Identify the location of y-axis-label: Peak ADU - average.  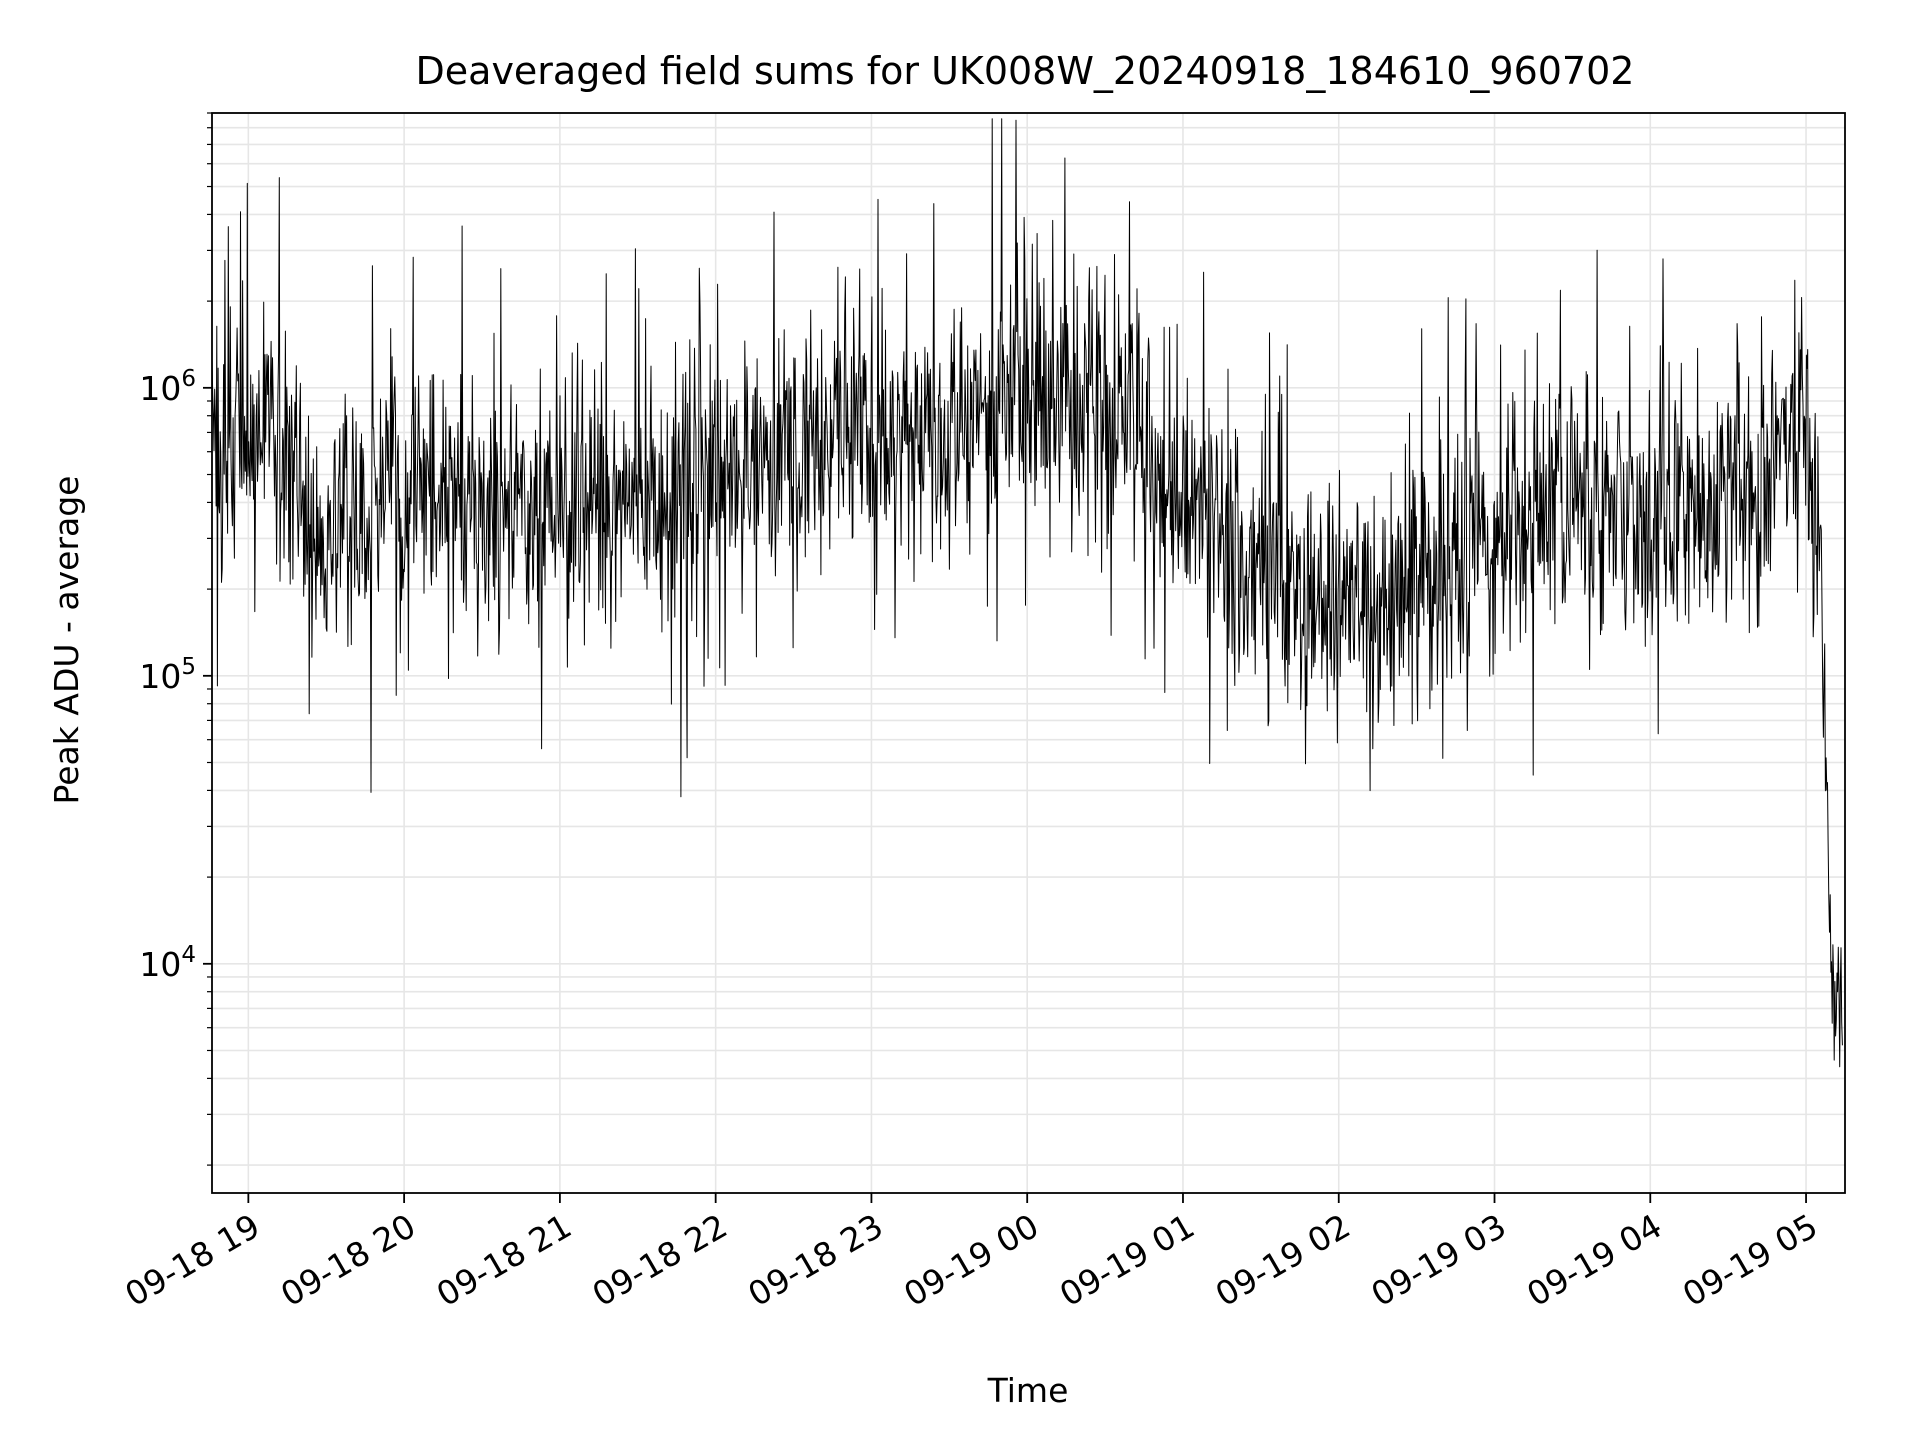
(66, 640).